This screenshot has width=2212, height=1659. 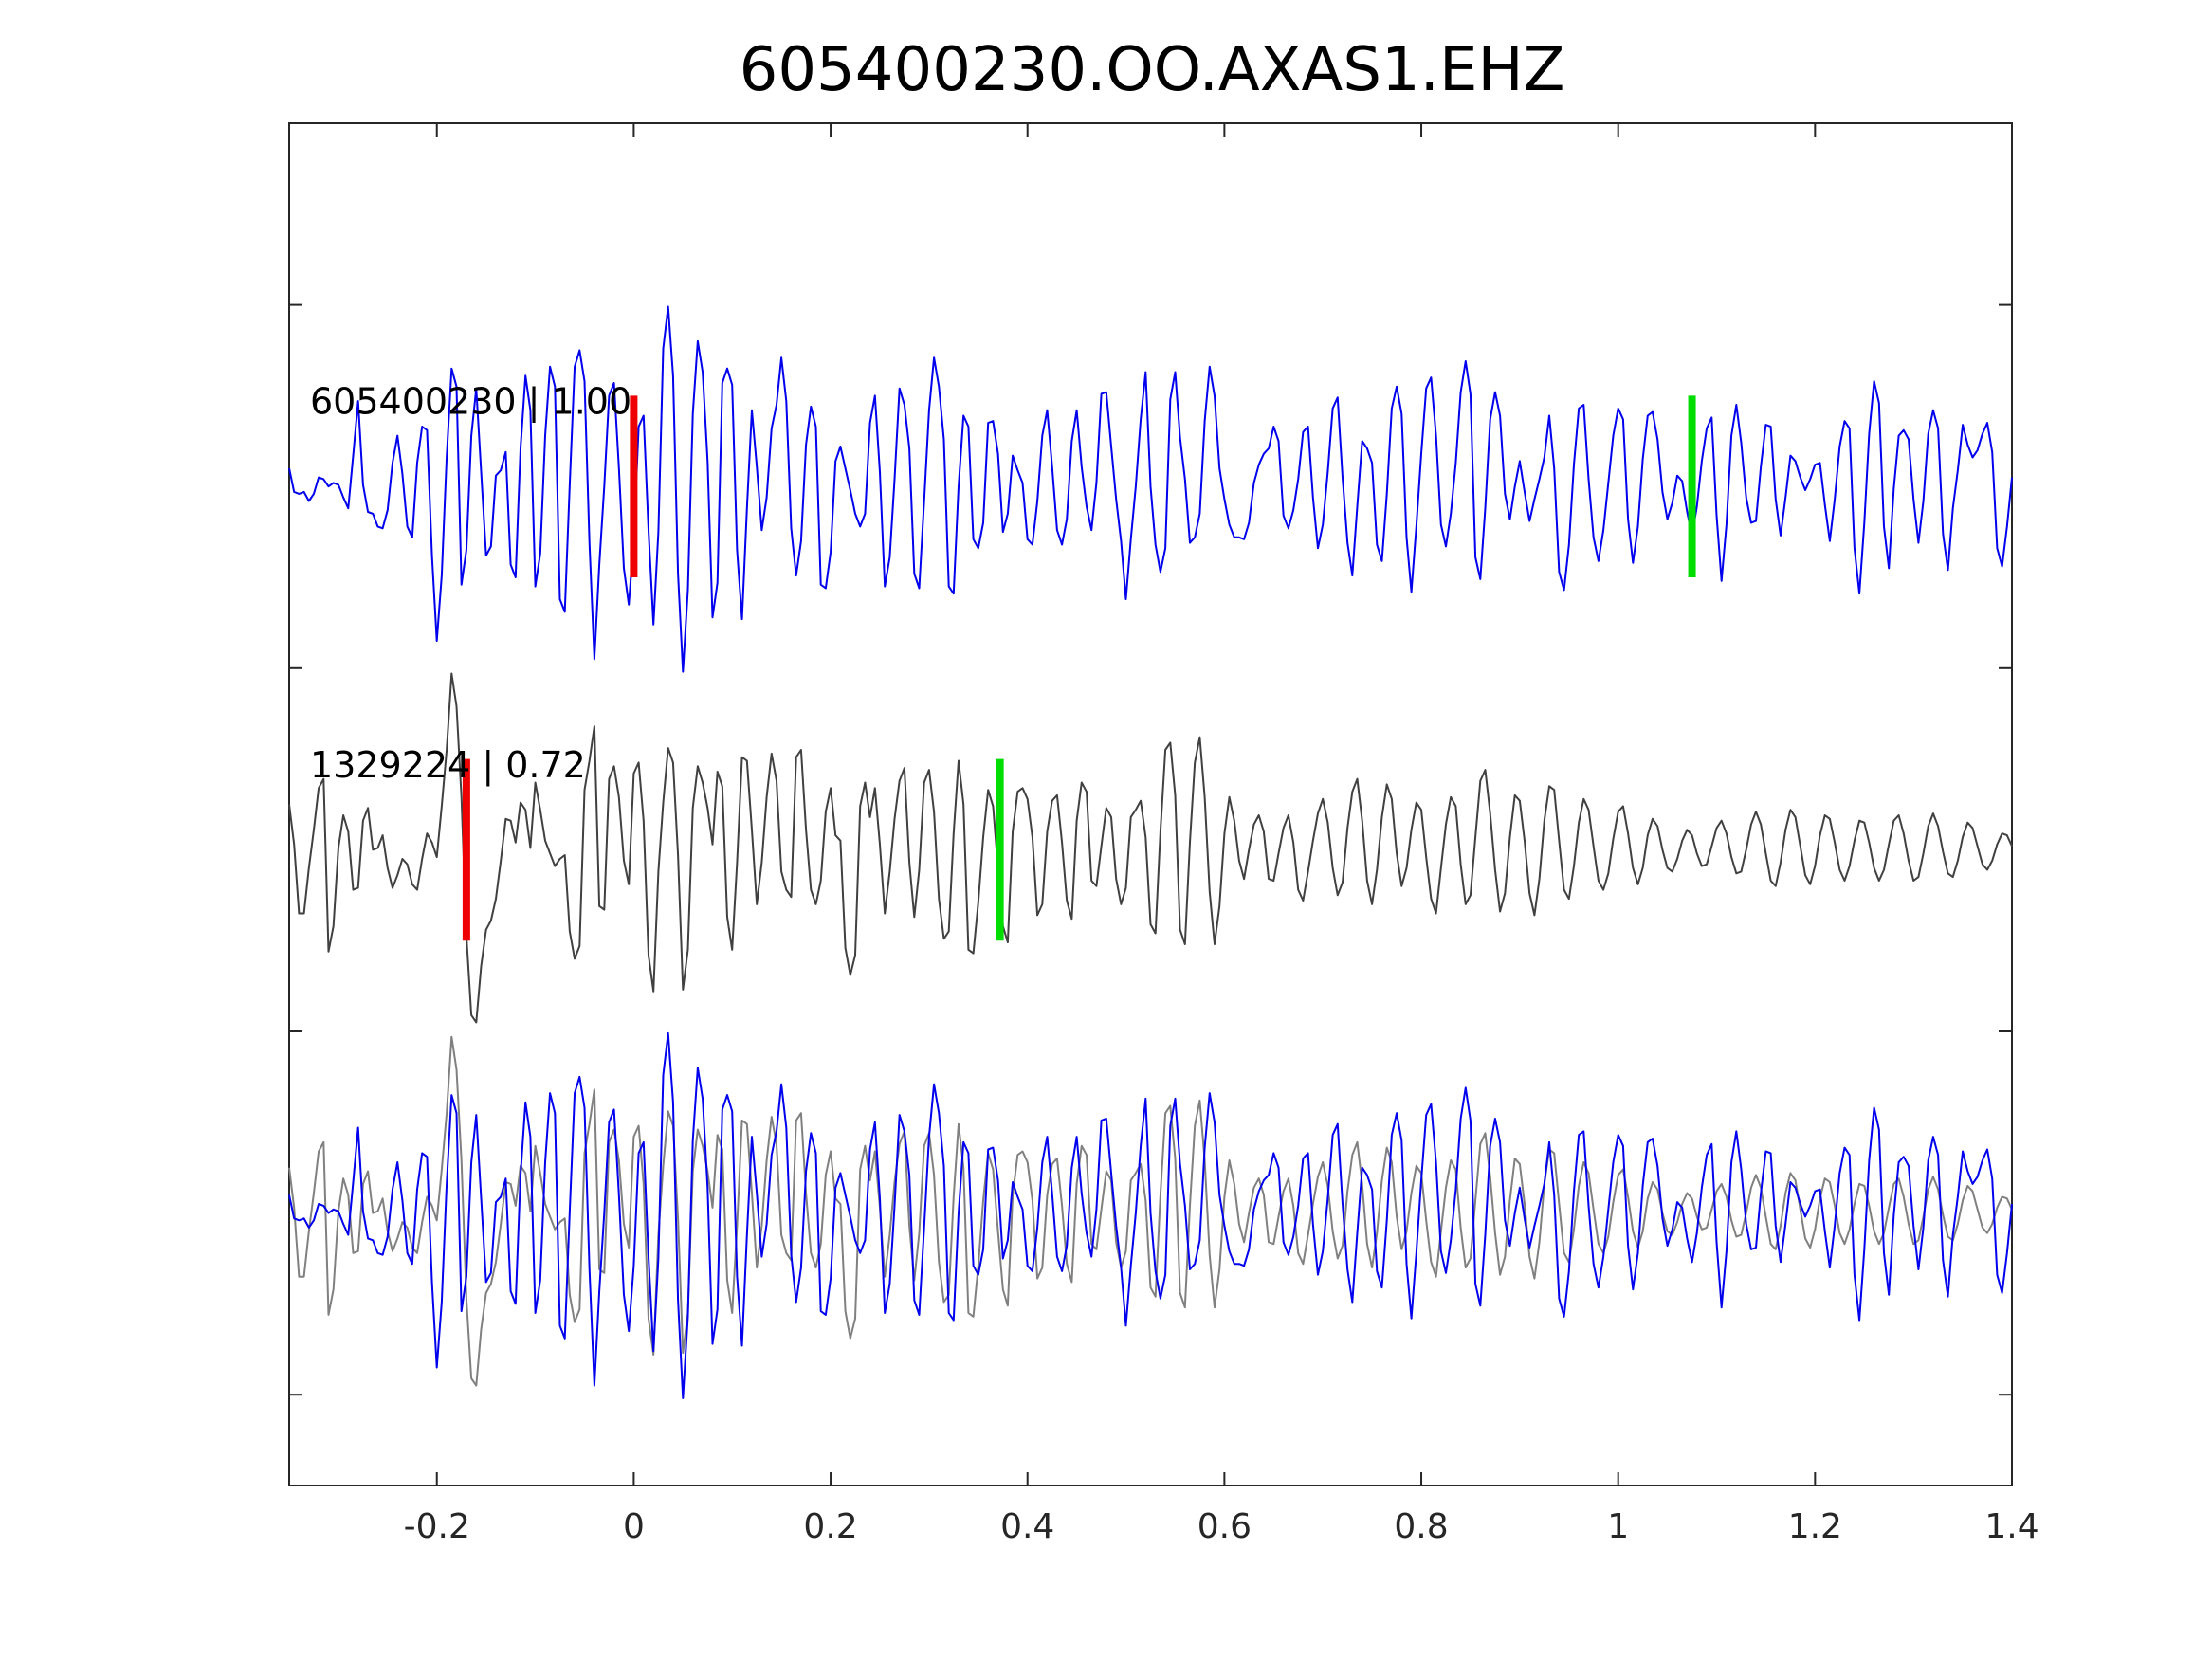 What do you see at coordinates (634, 1526) in the screenshot?
I see `x-tick-label: 0` at bounding box center [634, 1526].